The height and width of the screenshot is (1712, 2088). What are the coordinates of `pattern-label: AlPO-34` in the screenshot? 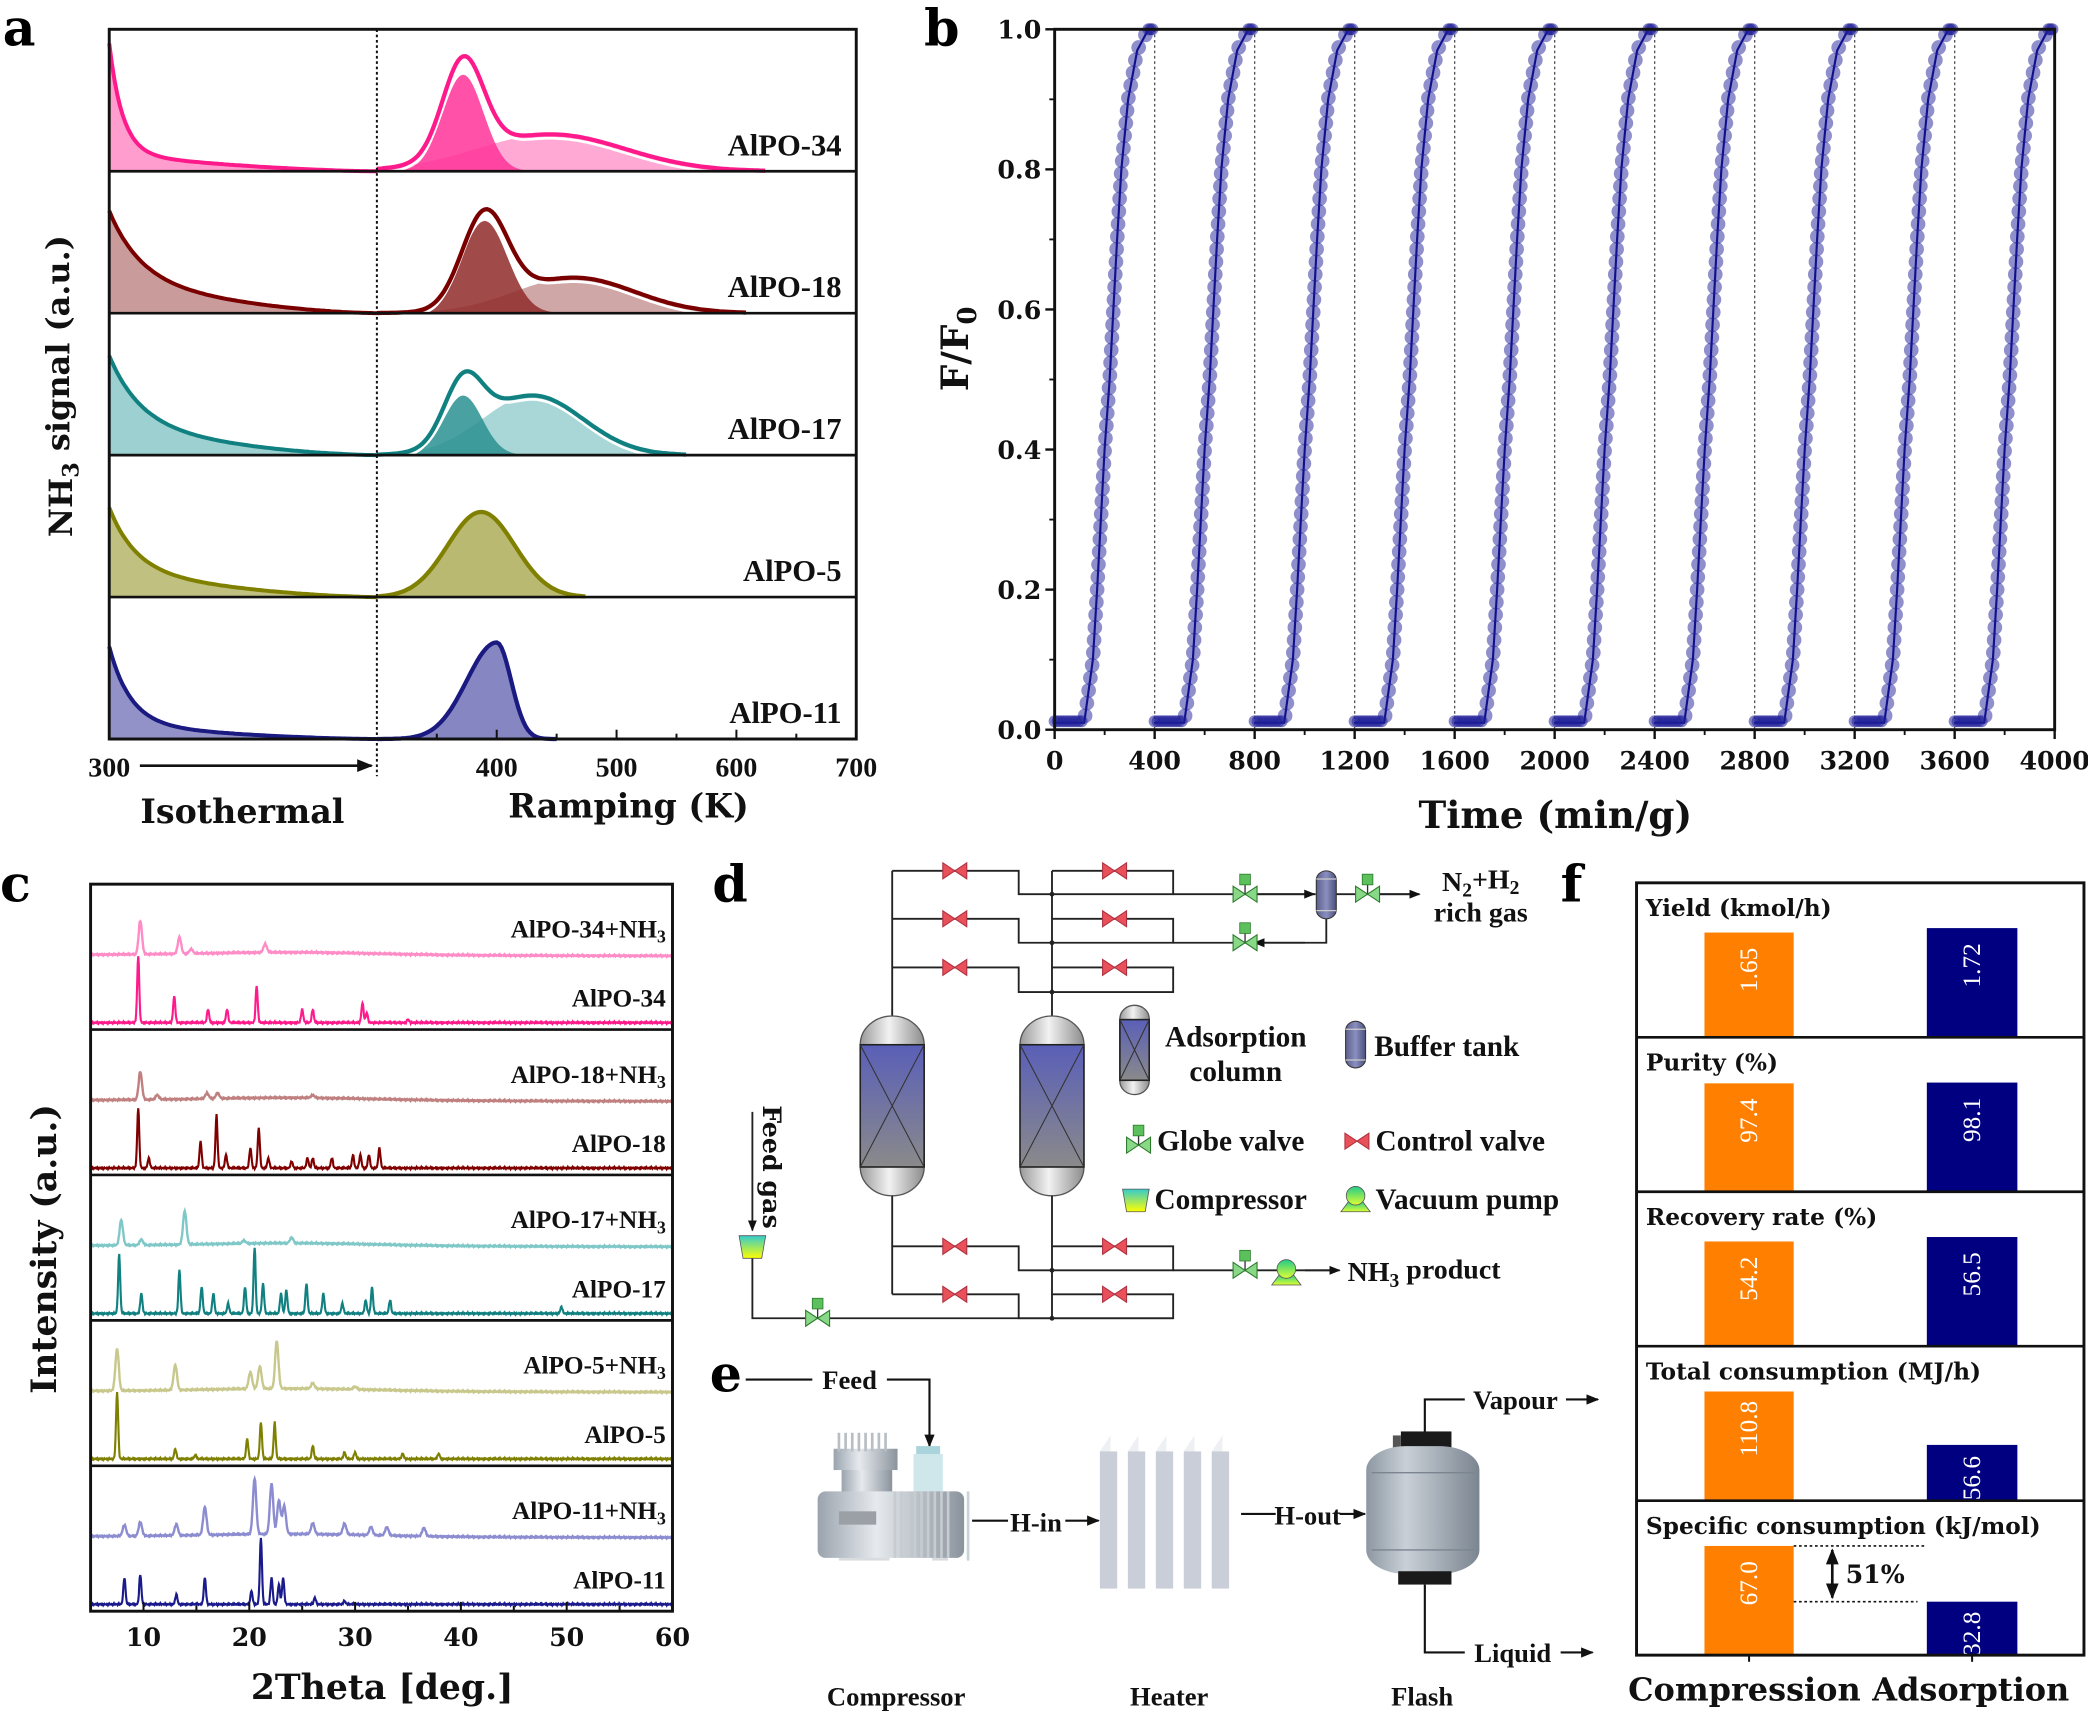 It's located at (619, 999).